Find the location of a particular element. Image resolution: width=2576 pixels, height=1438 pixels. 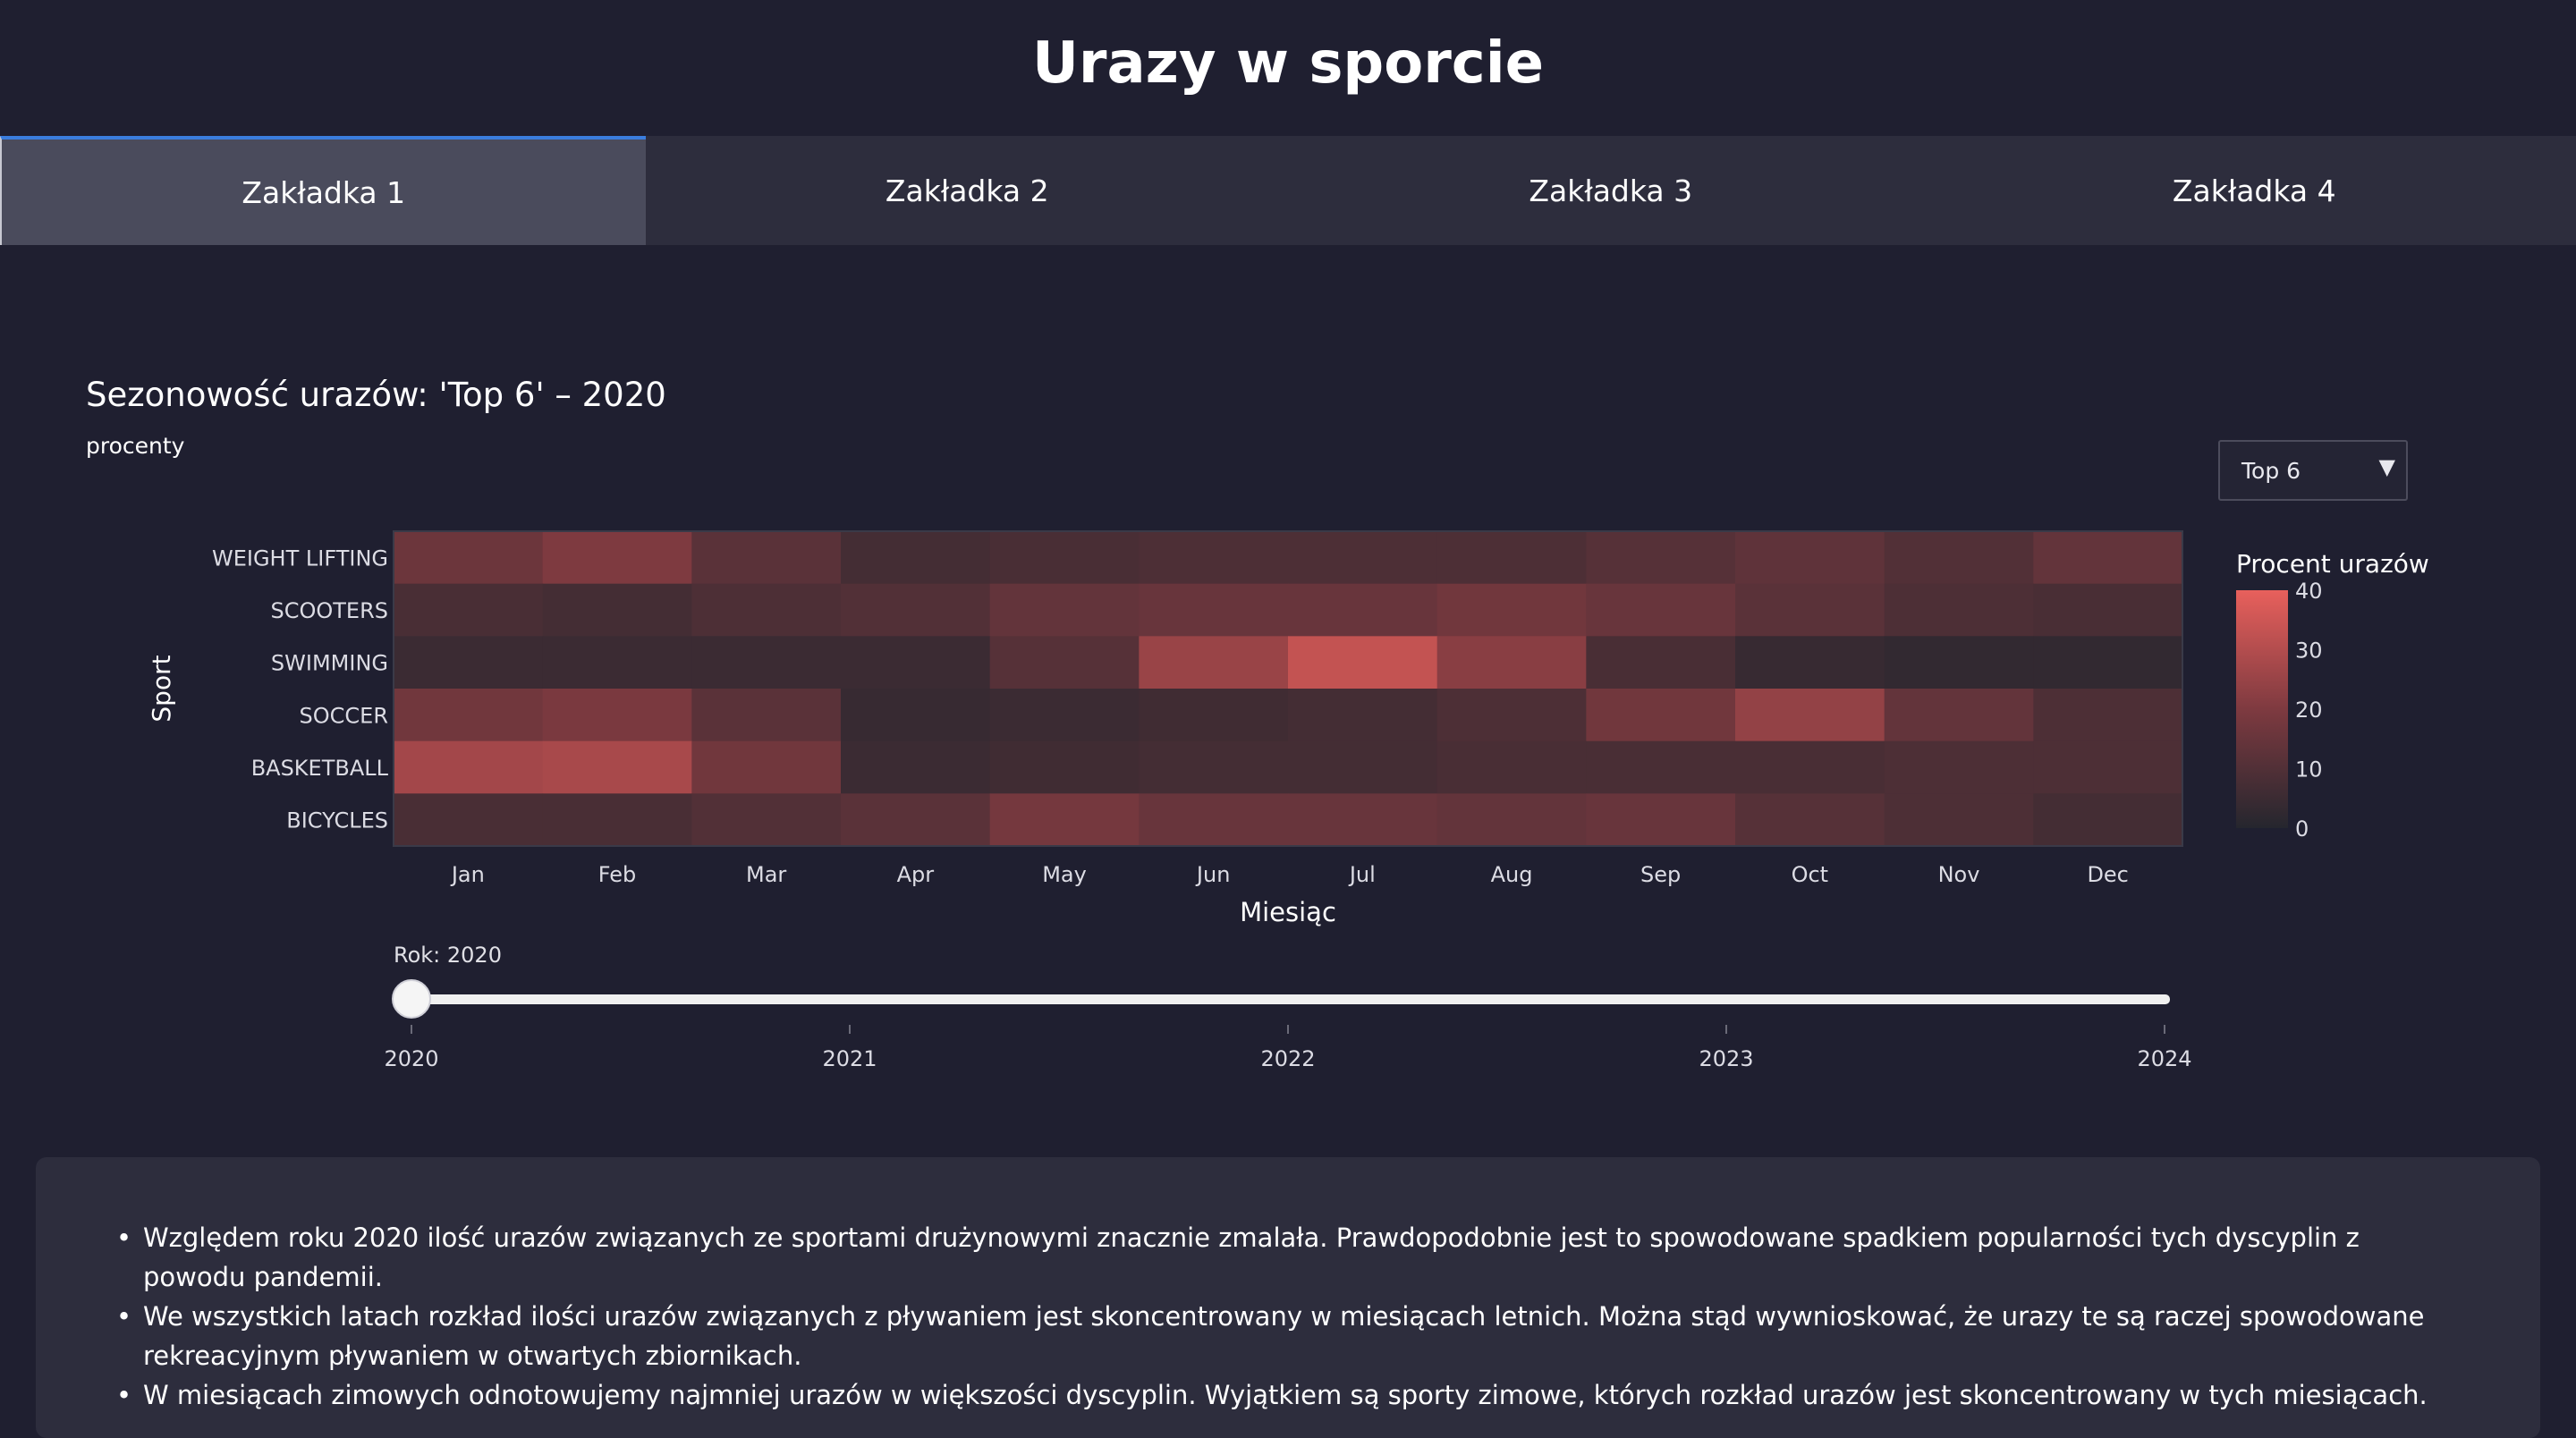

slider-tick-label: 2023 is located at coordinates (1726, 1058).